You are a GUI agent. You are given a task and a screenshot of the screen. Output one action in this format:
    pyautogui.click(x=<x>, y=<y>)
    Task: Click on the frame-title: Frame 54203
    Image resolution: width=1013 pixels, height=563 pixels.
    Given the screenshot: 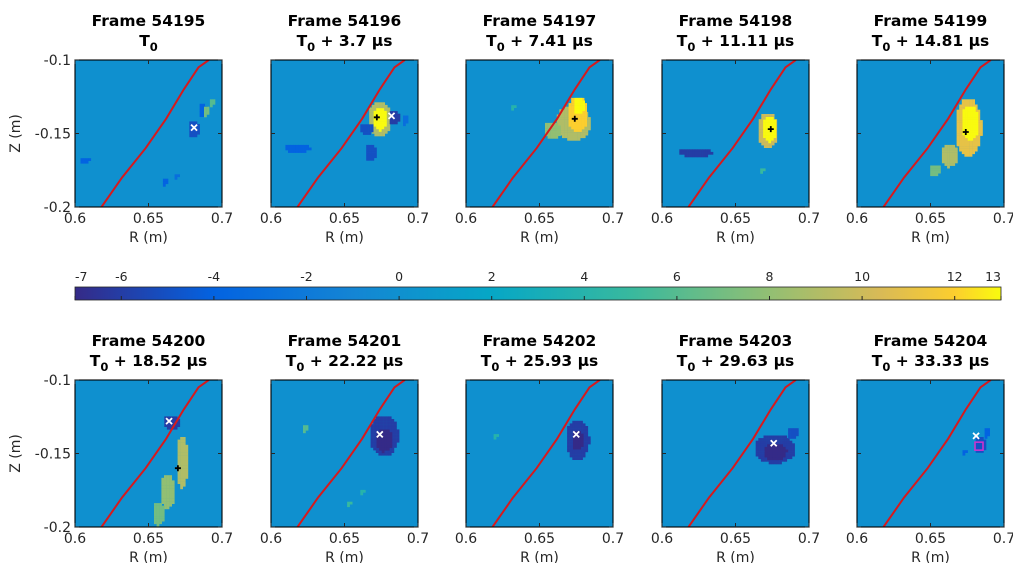 What is the action you would take?
    pyautogui.click(x=736, y=341)
    